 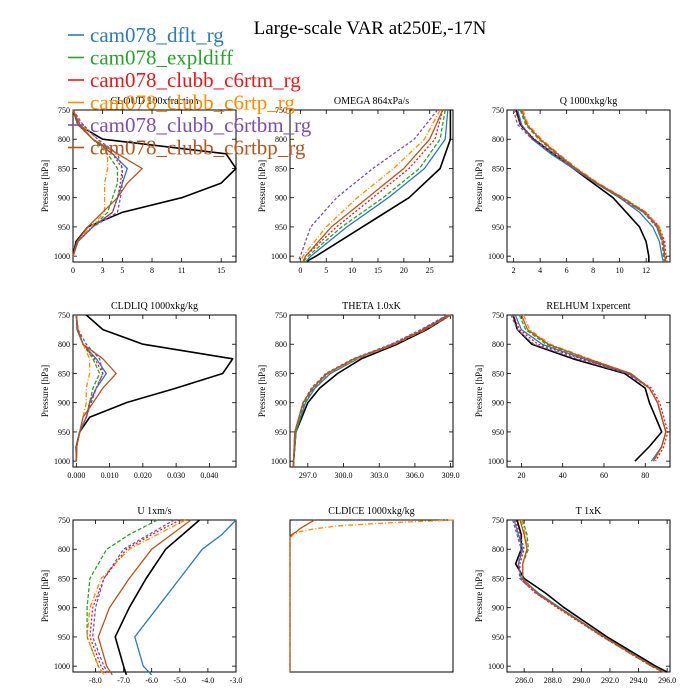 I want to click on x-tick-label: 3, so click(x=103, y=270).